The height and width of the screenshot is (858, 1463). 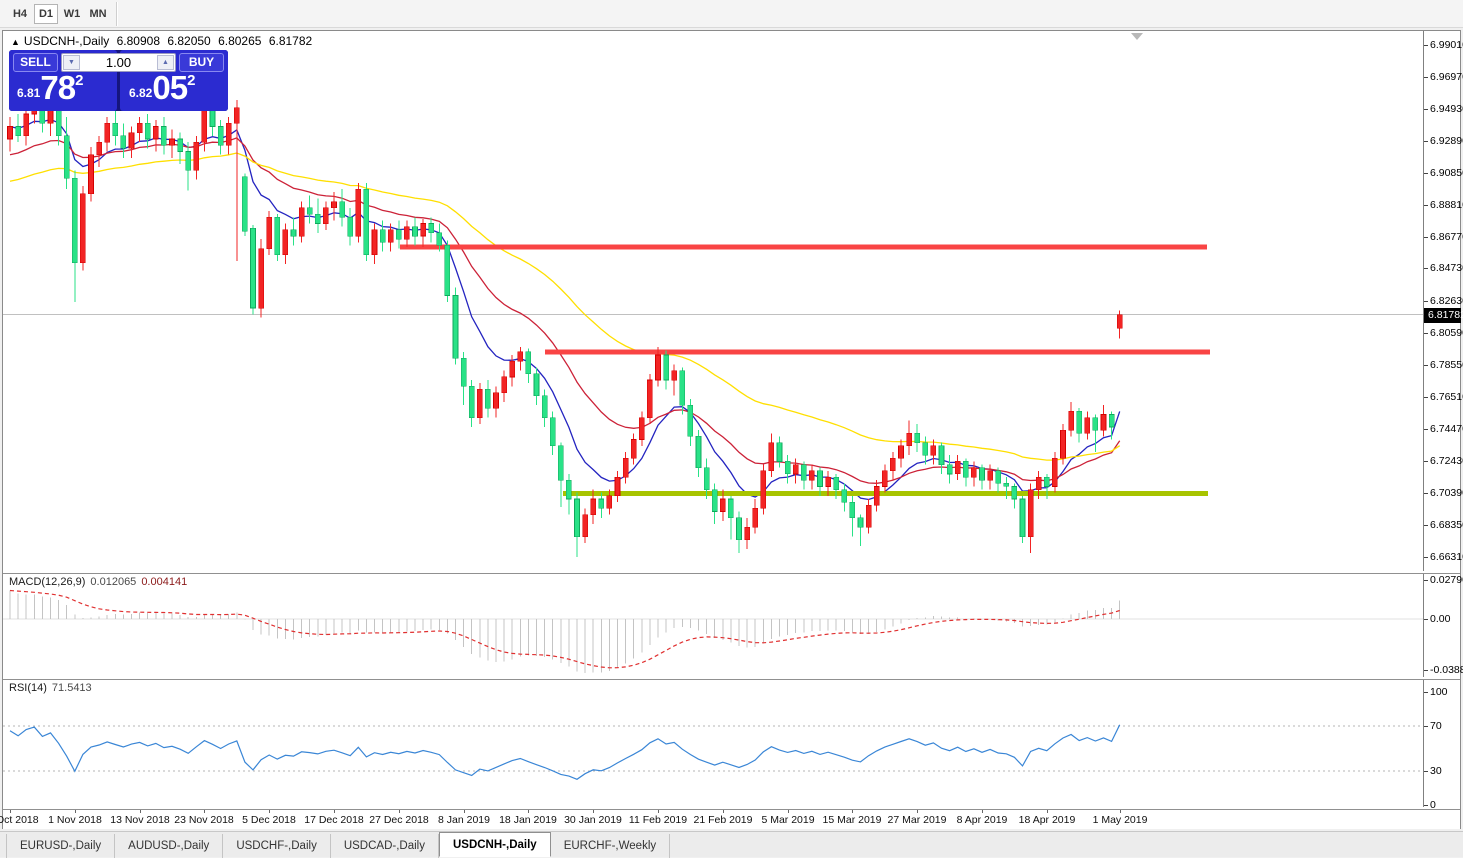 I want to click on price-tick-label: 6.86770, so click(x=1446, y=237).